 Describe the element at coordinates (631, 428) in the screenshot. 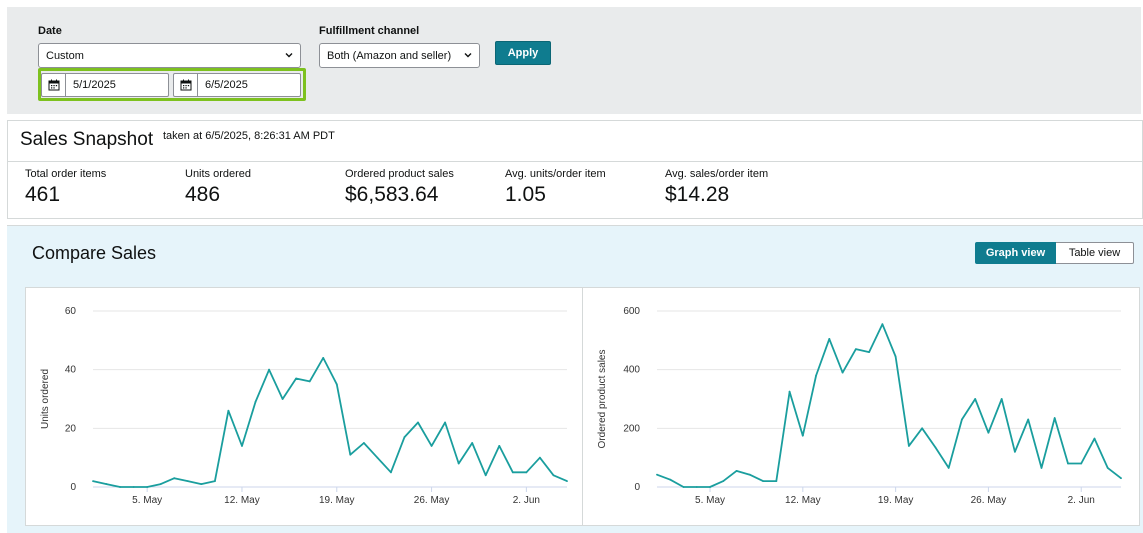

I see `y-tick-label: 200` at that location.